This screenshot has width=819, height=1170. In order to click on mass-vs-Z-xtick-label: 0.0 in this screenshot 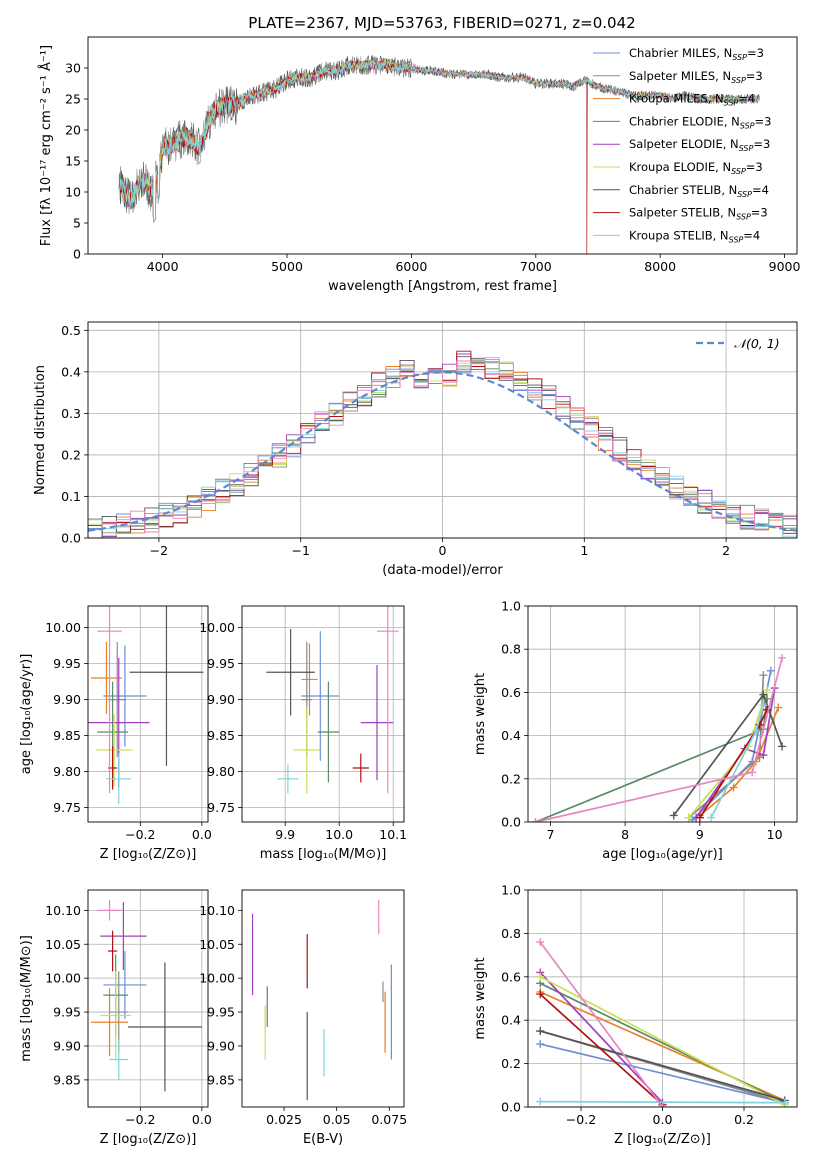, I will do `click(202, 1119)`.